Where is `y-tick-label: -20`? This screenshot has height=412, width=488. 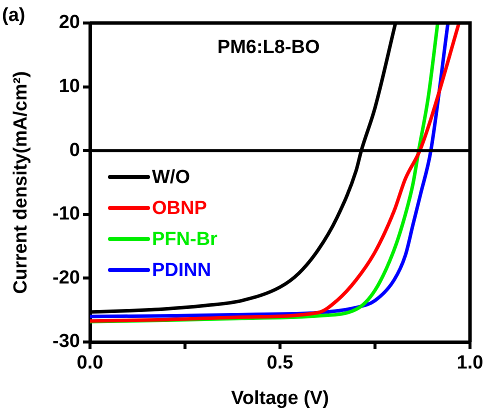
y-tick-label: -20 is located at coordinates (66, 277).